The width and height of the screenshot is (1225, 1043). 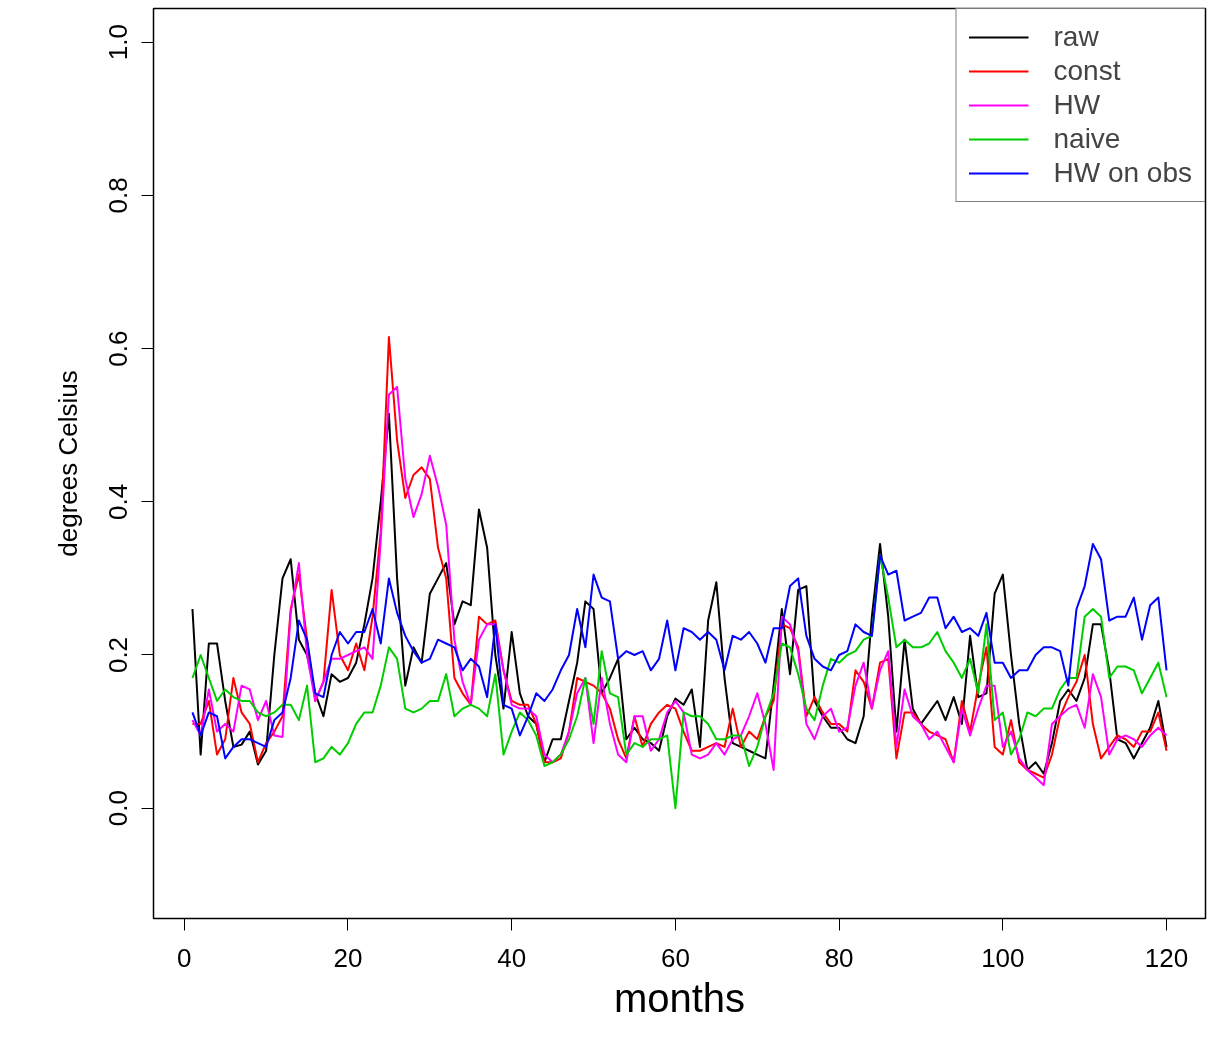 I want to click on y-tick-label: 1.0, so click(x=118, y=42).